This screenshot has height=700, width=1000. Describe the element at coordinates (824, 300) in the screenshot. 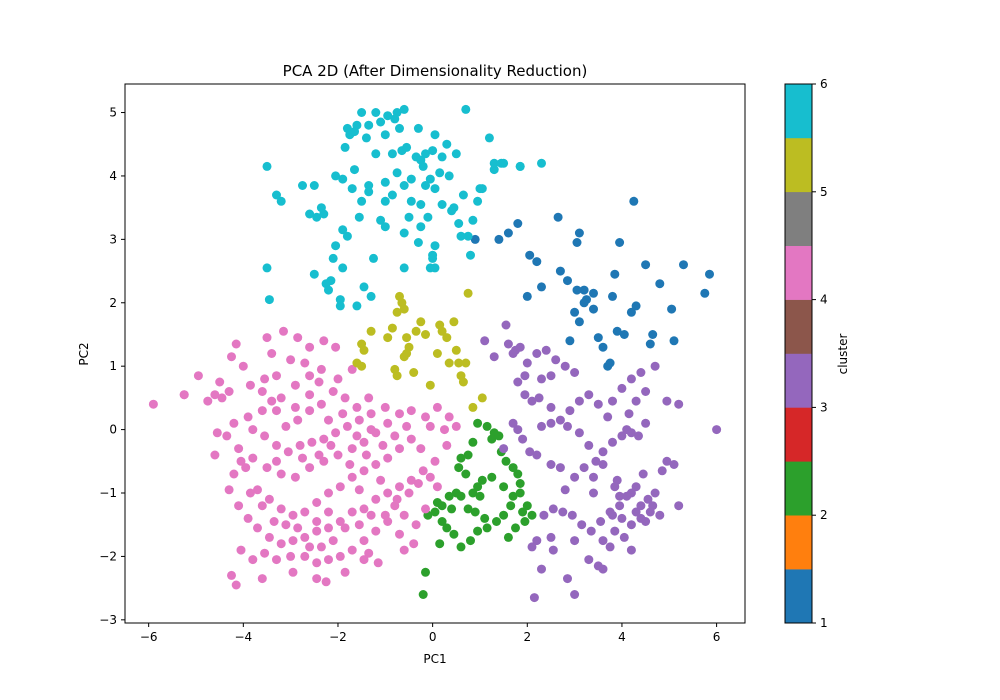

I see `colorbar-tick-label: 4` at that location.